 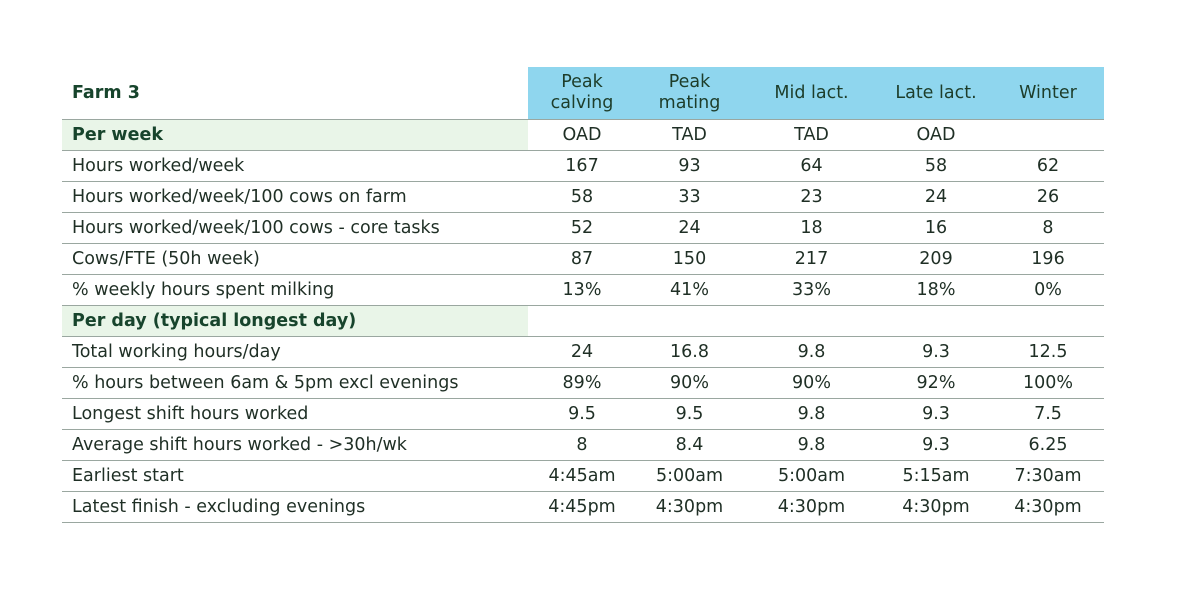 What do you see at coordinates (295, 445) in the screenshot?
I see `row-label: Average shift hours worked - >30h/wk` at bounding box center [295, 445].